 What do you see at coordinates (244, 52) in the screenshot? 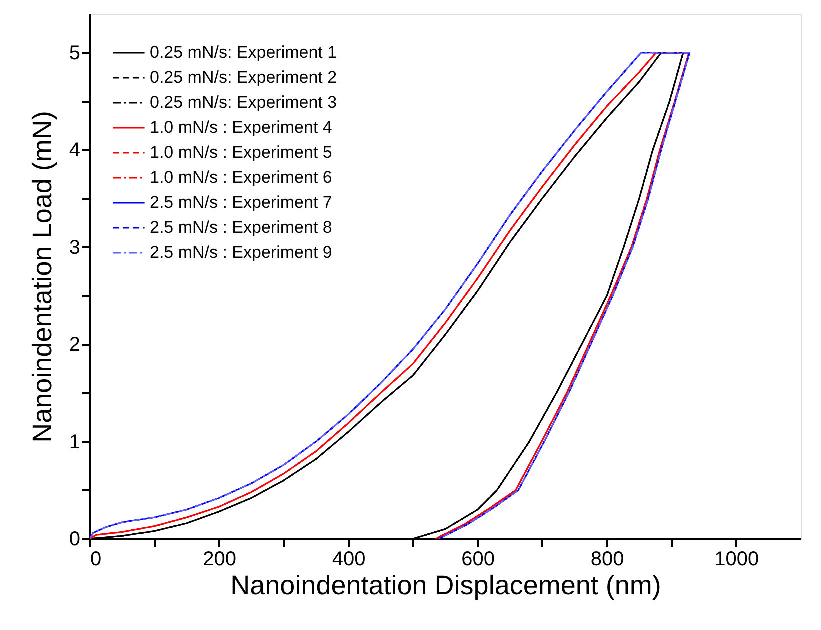
I see `legend-label: 0.25 mN/s: Experiment 1` at bounding box center [244, 52].